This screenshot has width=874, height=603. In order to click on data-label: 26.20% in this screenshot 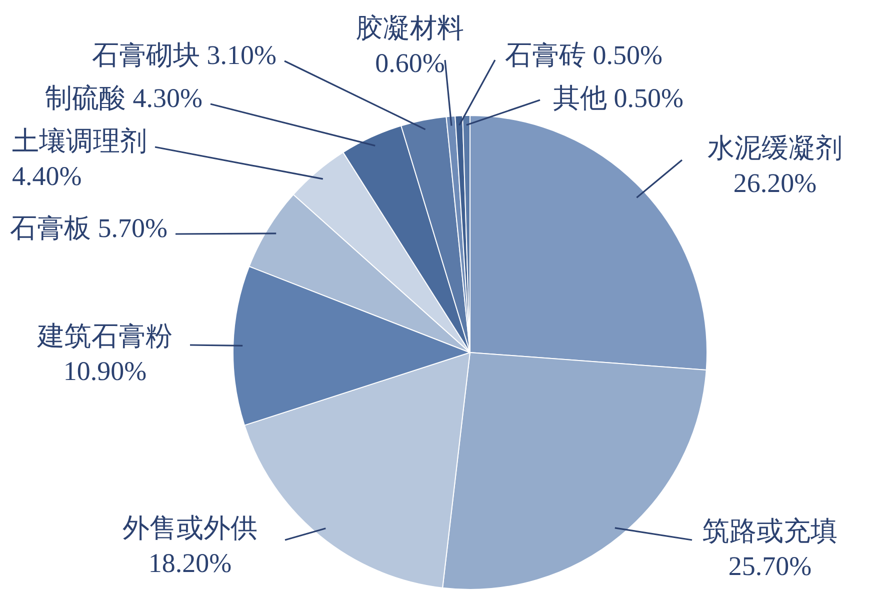, I will do `click(775, 183)`.